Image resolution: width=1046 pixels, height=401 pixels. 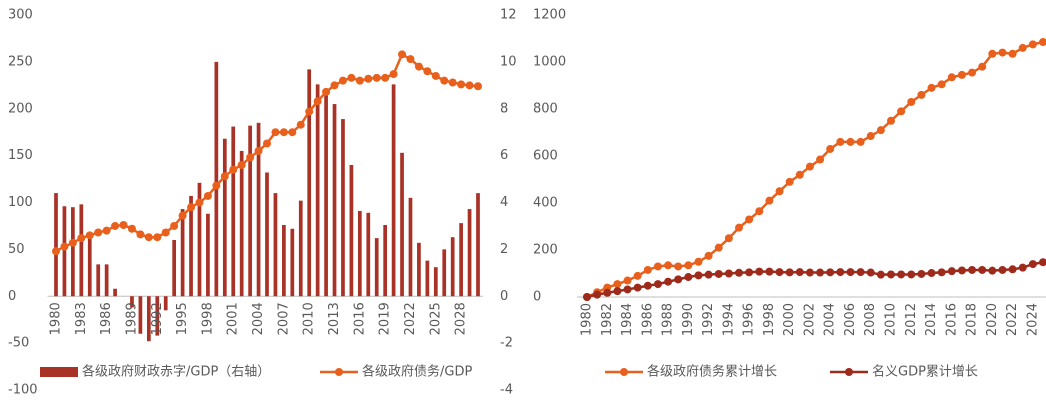 What do you see at coordinates (506, 390) in the screenshot?
I see `y2-tick-label: -4` at bounding box center [506, 390].